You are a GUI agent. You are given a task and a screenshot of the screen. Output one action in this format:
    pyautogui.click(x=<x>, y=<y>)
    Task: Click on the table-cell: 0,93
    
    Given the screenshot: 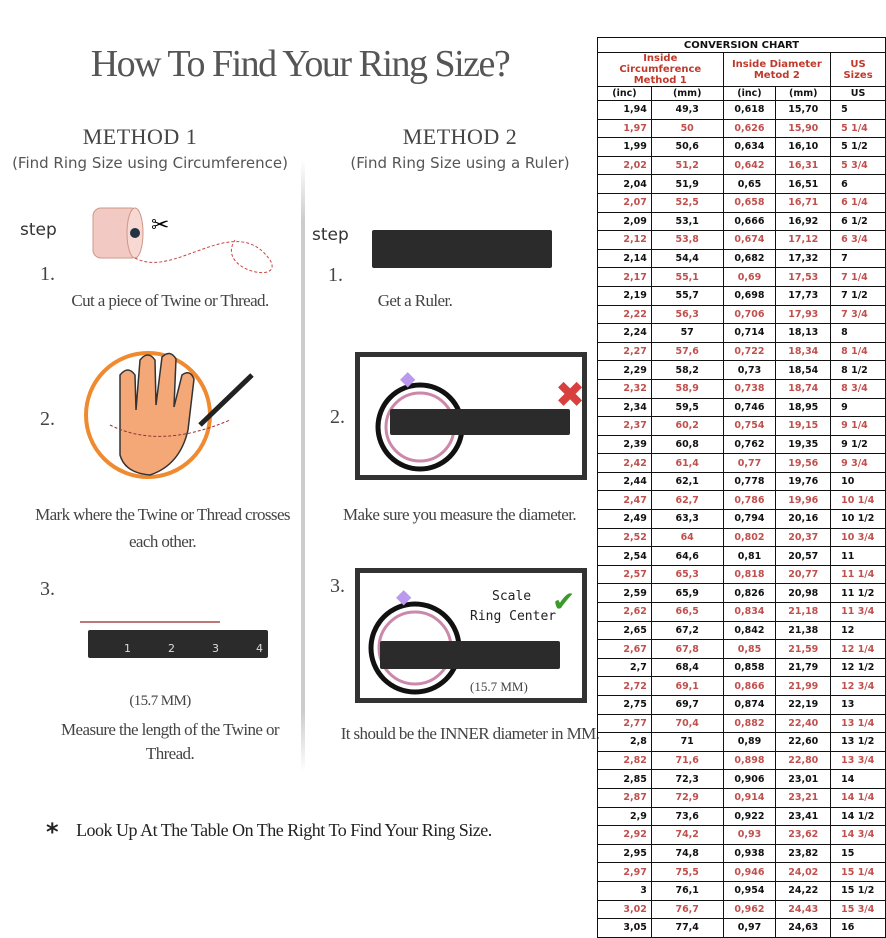 What is the action you would take?
    pyautogui.click(x=749, y=835)
    